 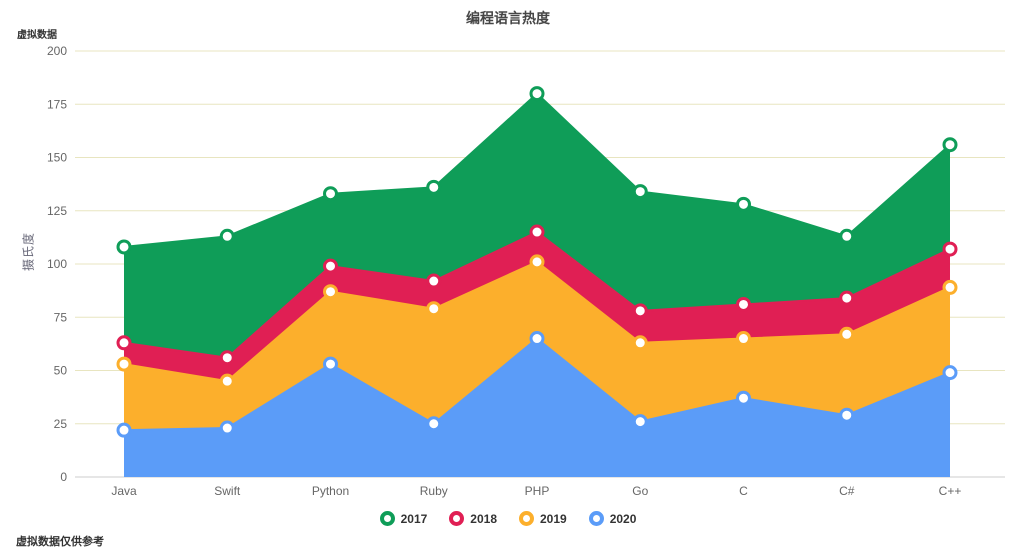 What do you see at coordinates (537, 94) in the screenshot?
I see `data-point-2017-PHP` at bounding box center [537, 94].